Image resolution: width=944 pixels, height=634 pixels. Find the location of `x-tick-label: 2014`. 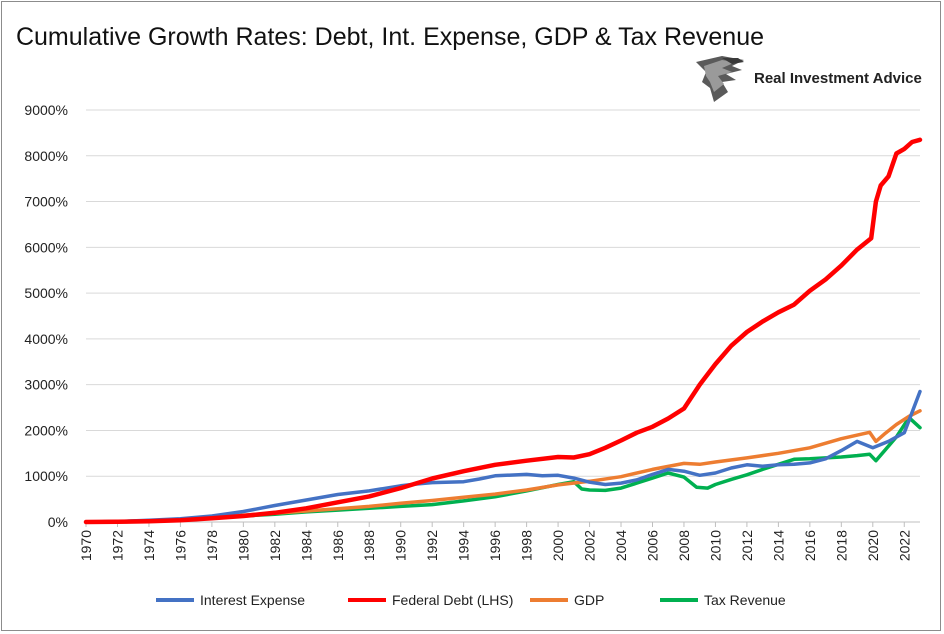

x-tick-label: 2014 is located at coordinates (778, 545).